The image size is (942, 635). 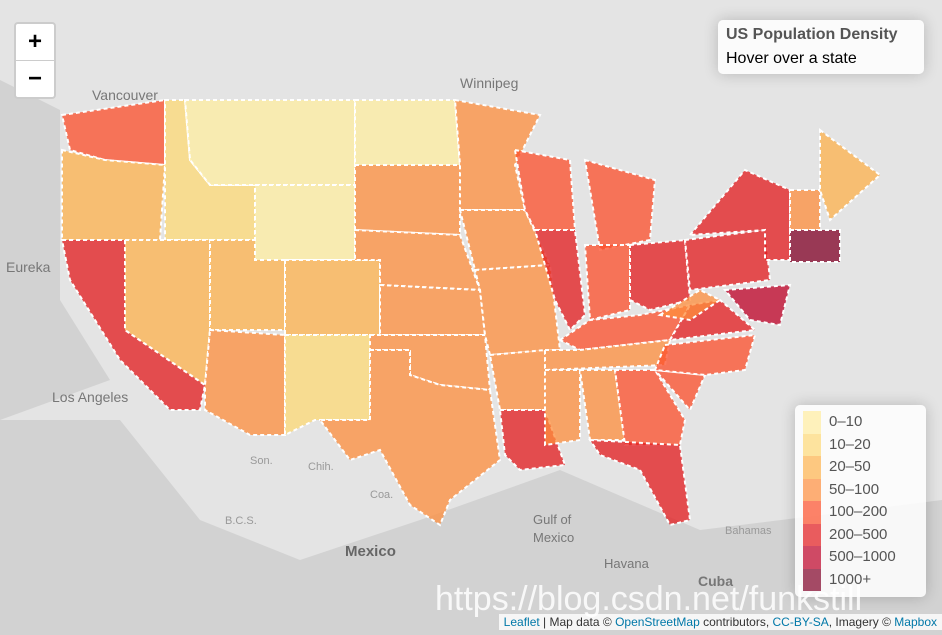 What do you see at coordinates (791, 58) in the screenshot?
I see `info-subtitle: Hover over a state` at bounding box center [791, 58].